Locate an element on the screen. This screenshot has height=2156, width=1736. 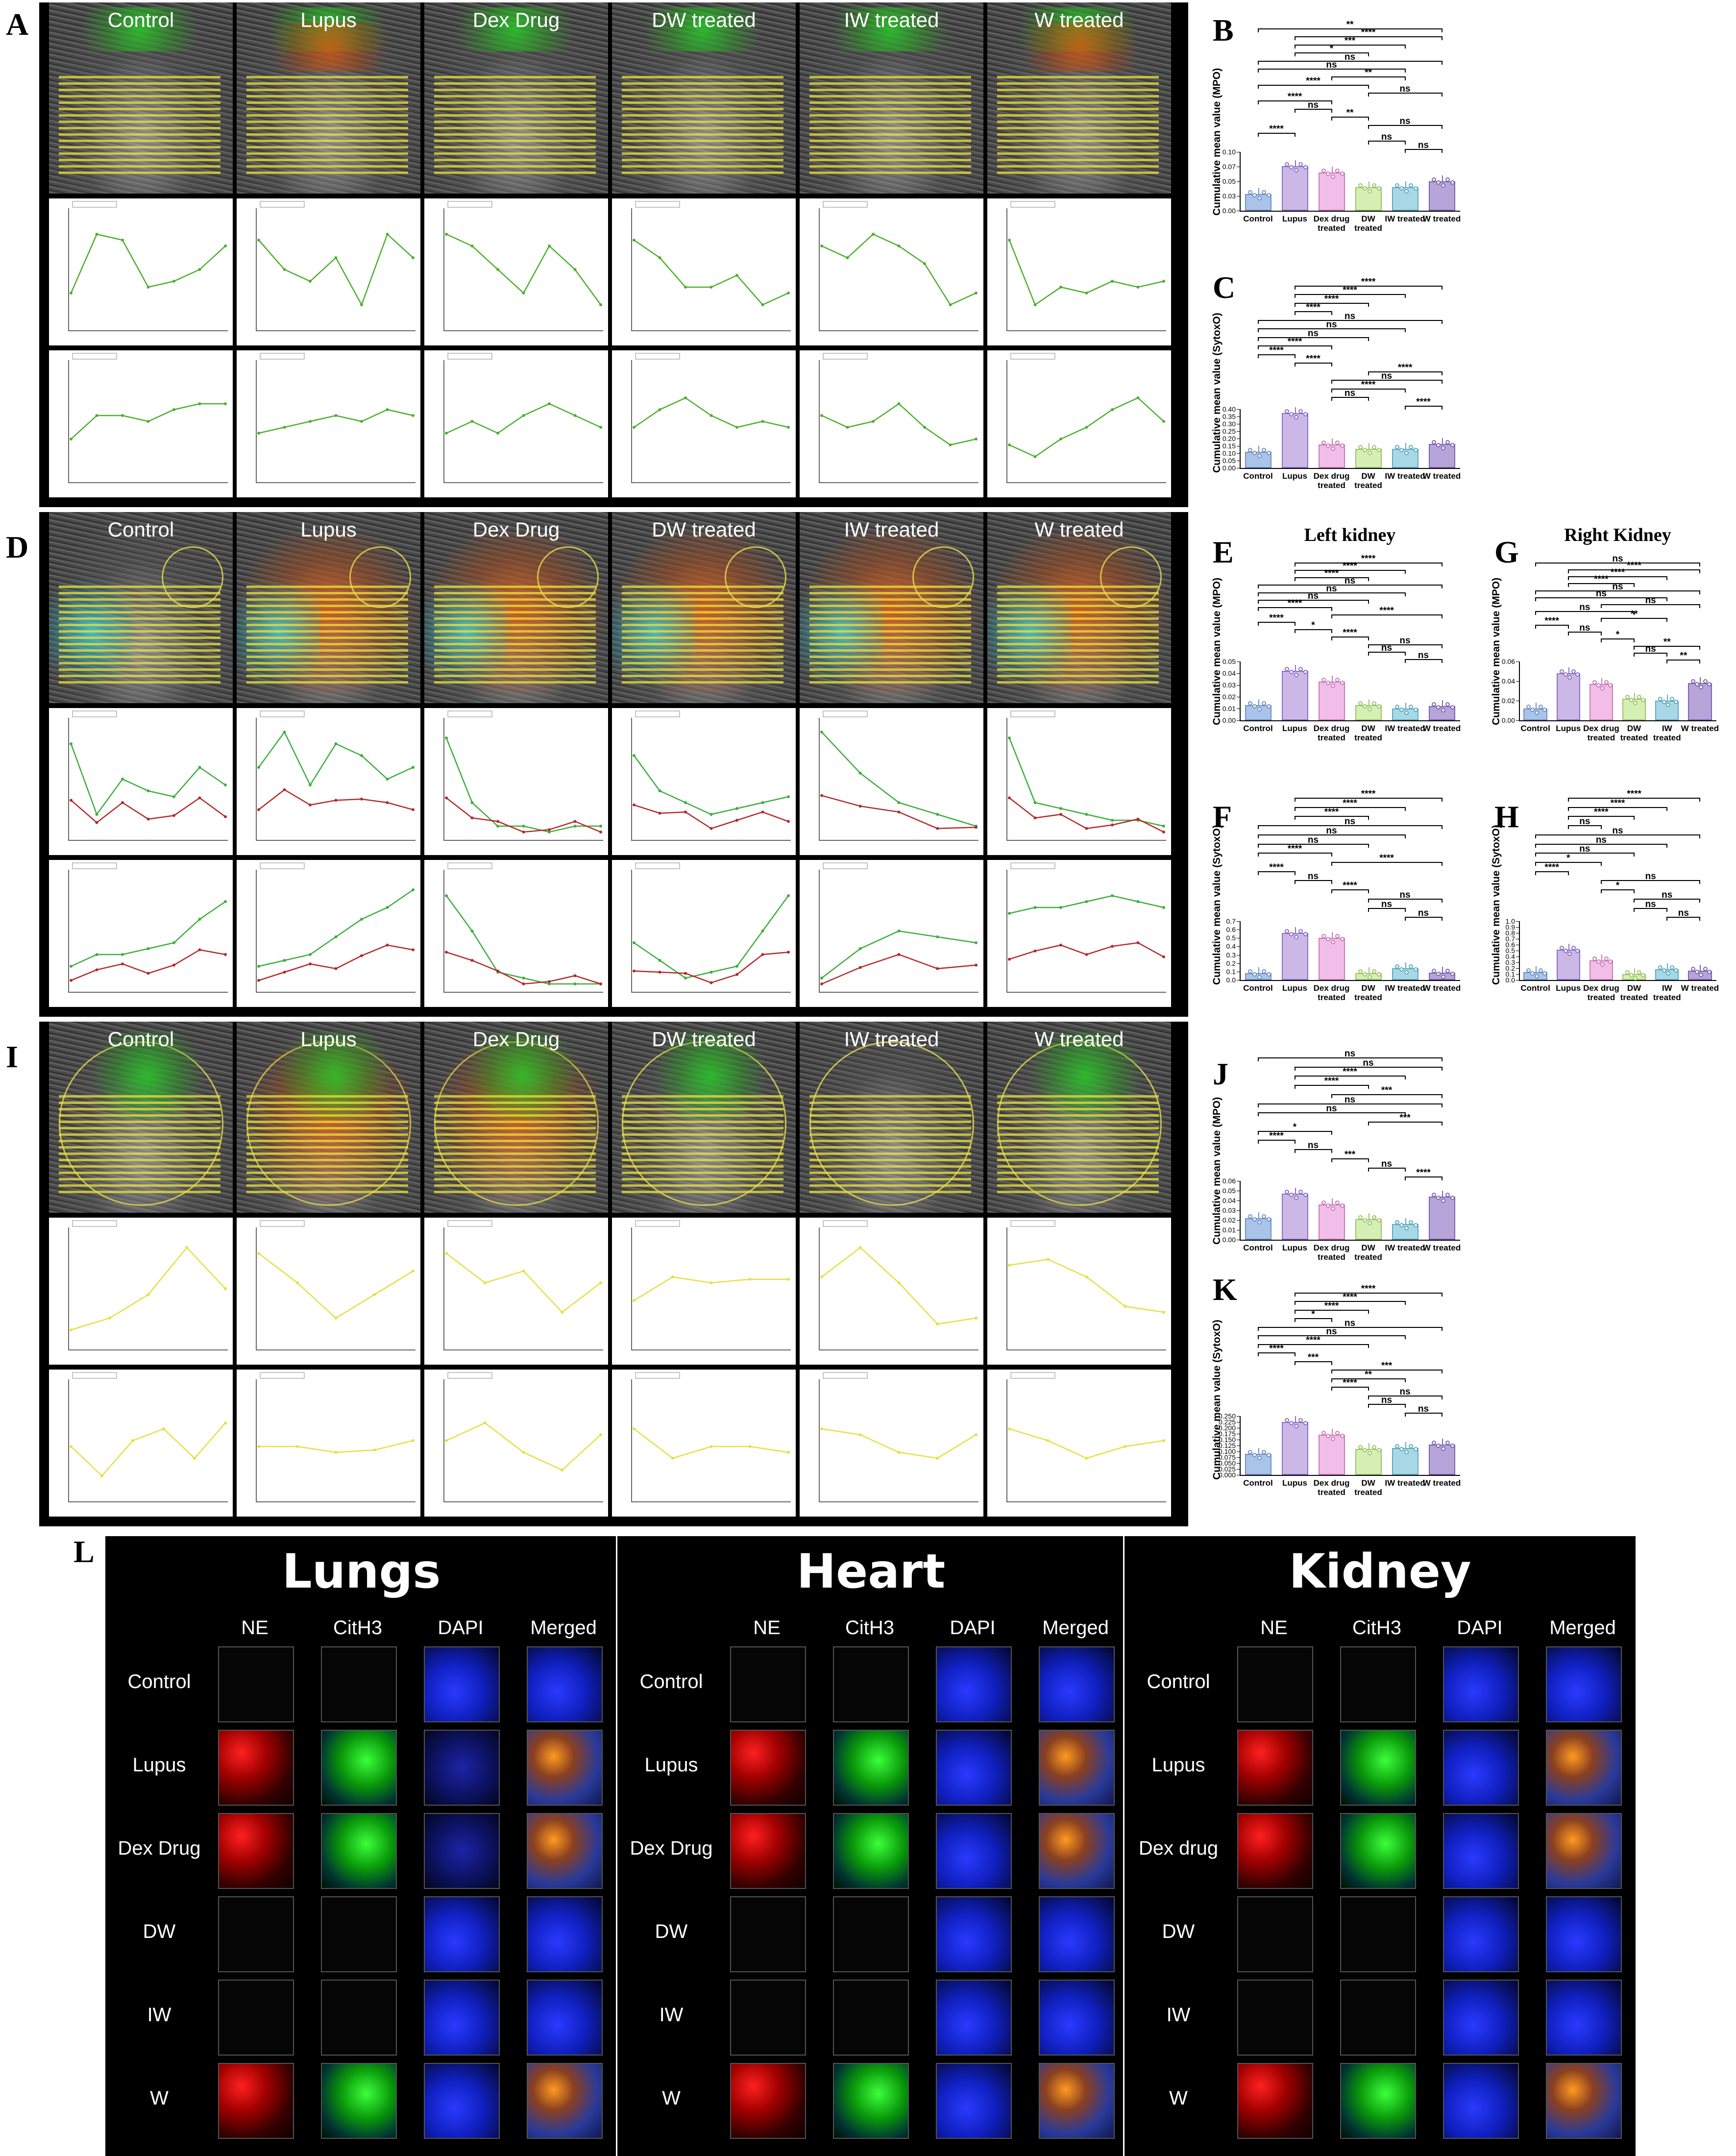
y-tick-label: 0.07 is located at coordinates (1229, 167).